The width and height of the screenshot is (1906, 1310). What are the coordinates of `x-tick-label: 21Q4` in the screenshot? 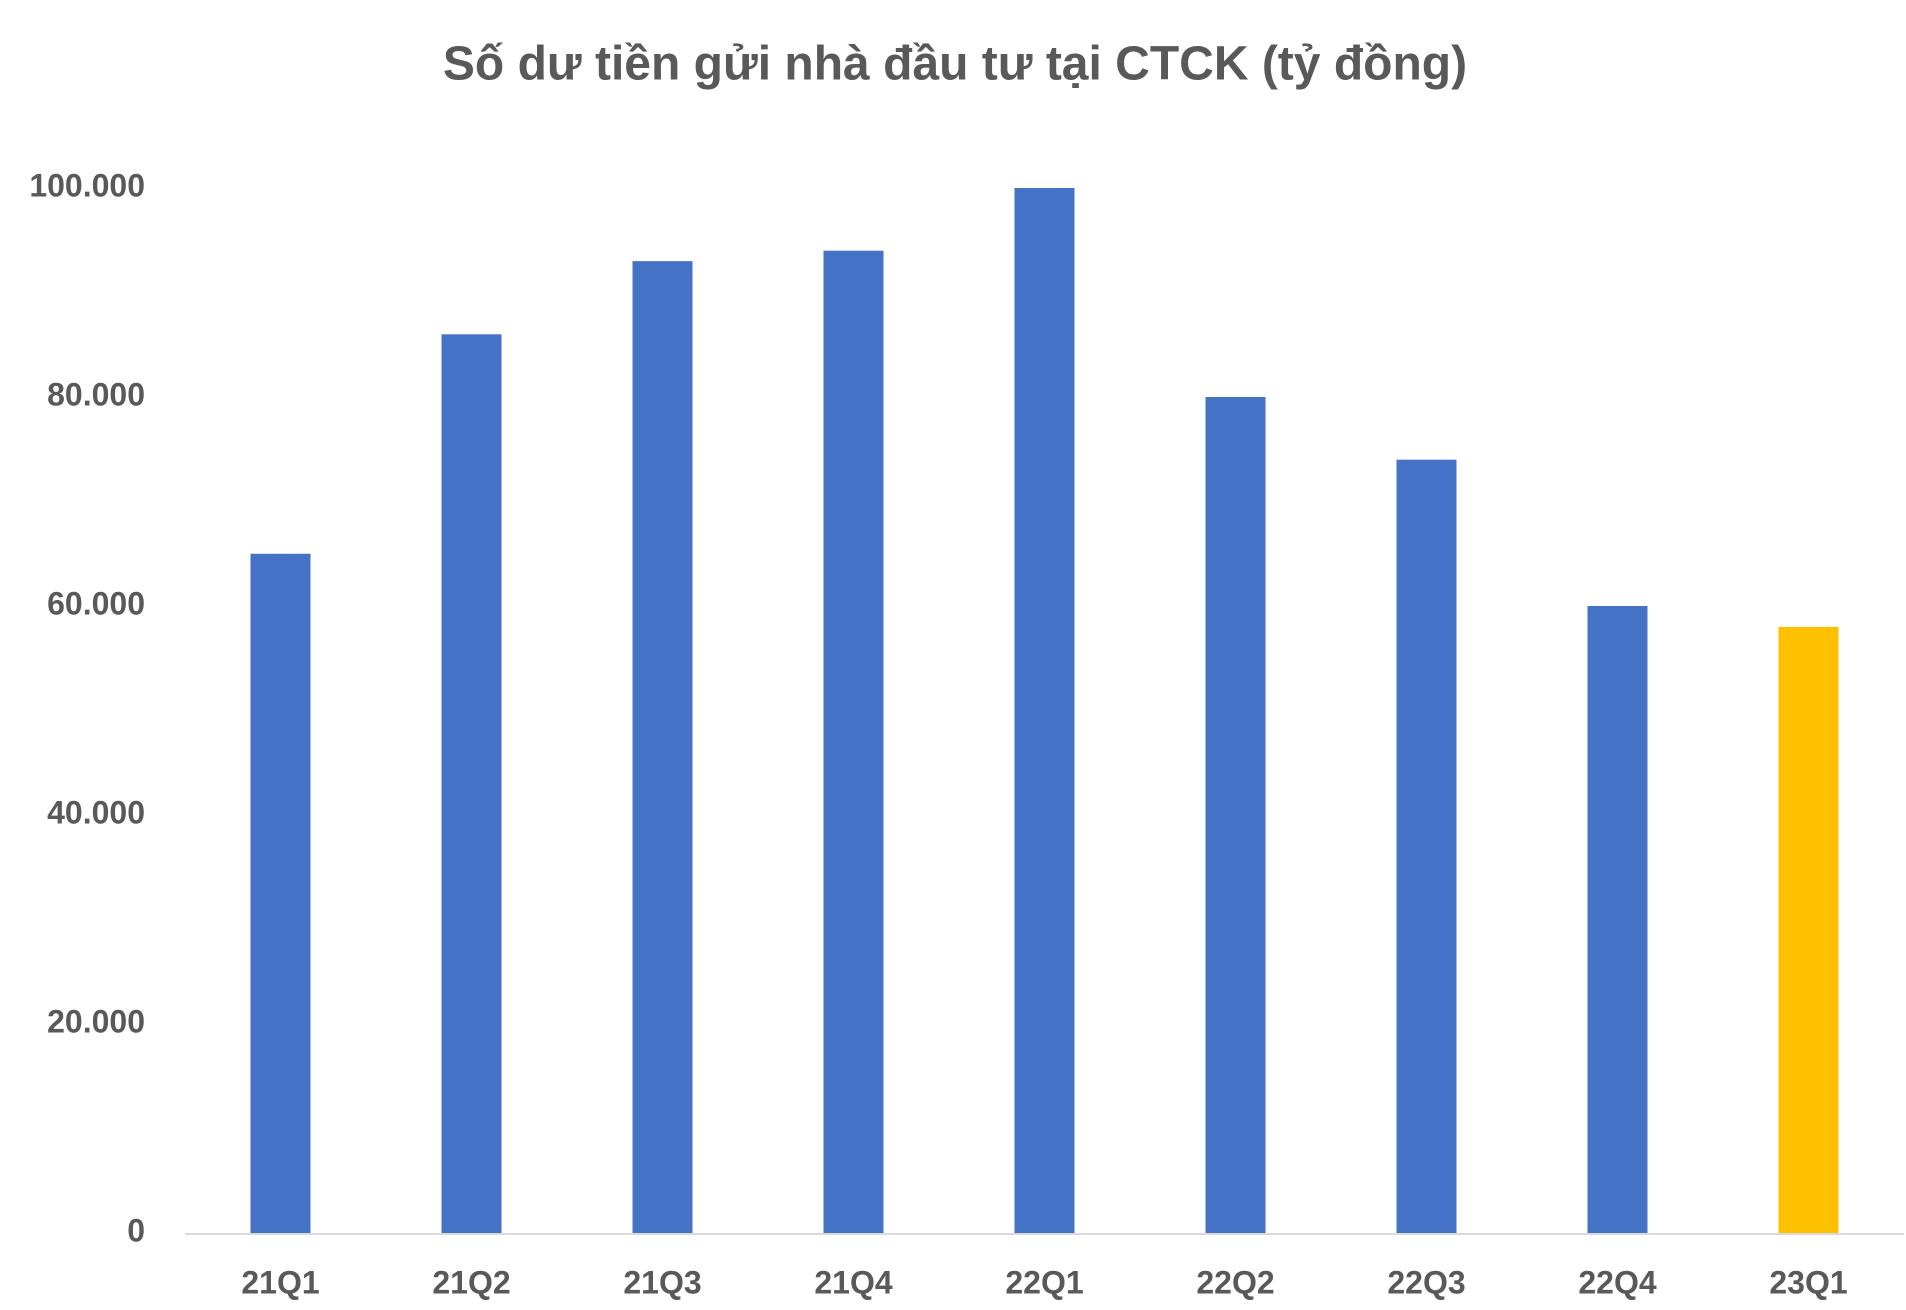 It's located at (853, 1282).